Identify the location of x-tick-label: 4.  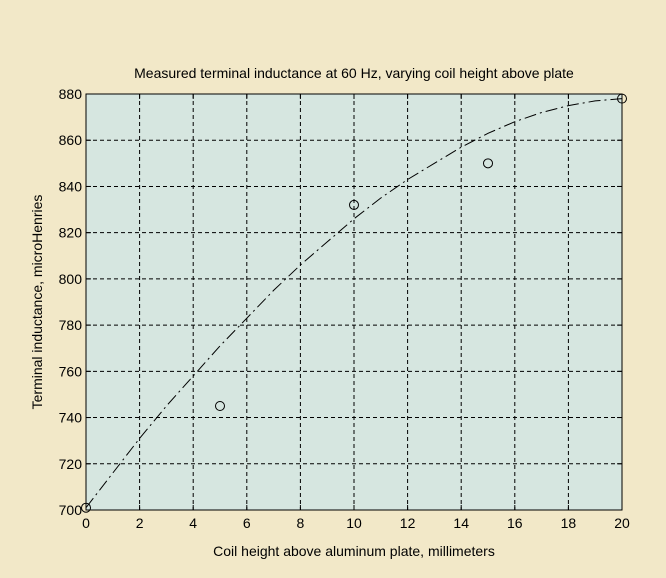
(193, 523).